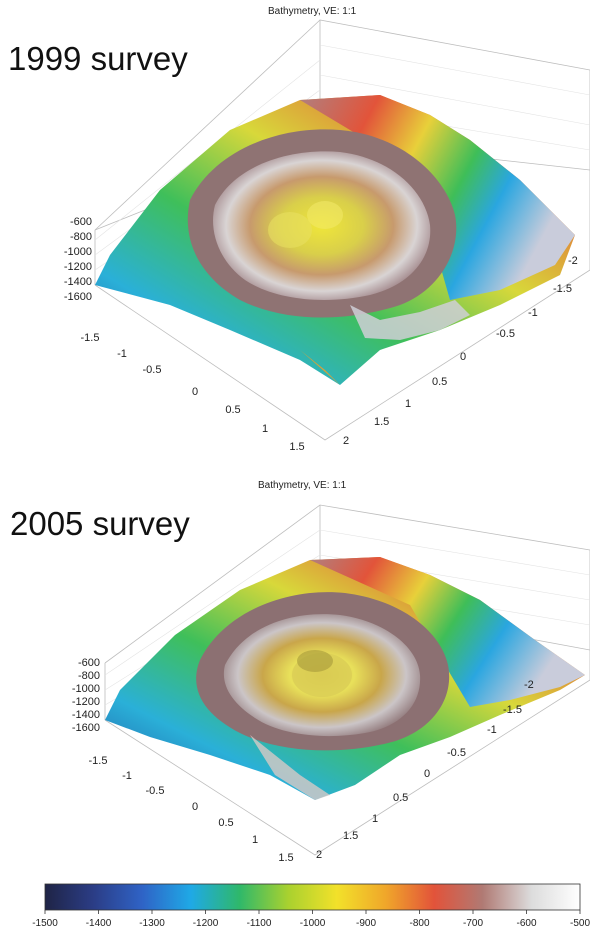 Image resolution: width=590 pixels, height=942 pixels. I want to click on x-axis-2005: -1.5 -1 -0.5 0 0.5 1 1.5, so click(191, 809).